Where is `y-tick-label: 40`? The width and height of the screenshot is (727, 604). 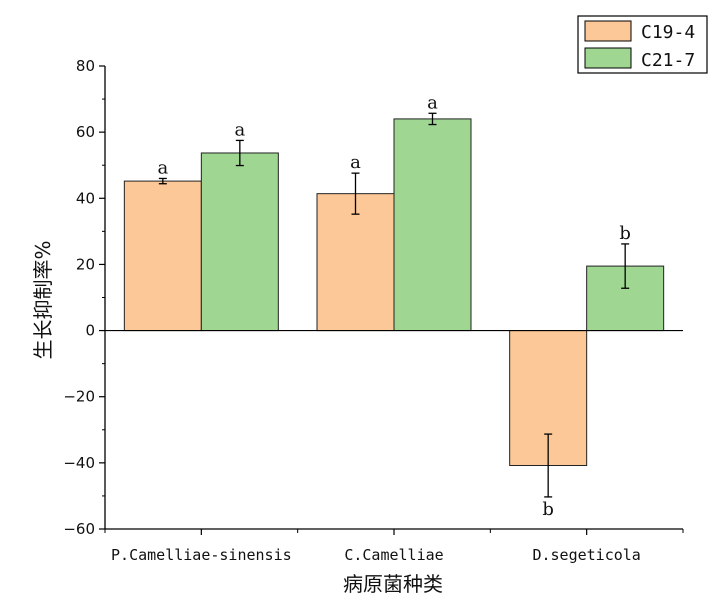 y-tick-label: 40 is located at coordinates (85, 198).